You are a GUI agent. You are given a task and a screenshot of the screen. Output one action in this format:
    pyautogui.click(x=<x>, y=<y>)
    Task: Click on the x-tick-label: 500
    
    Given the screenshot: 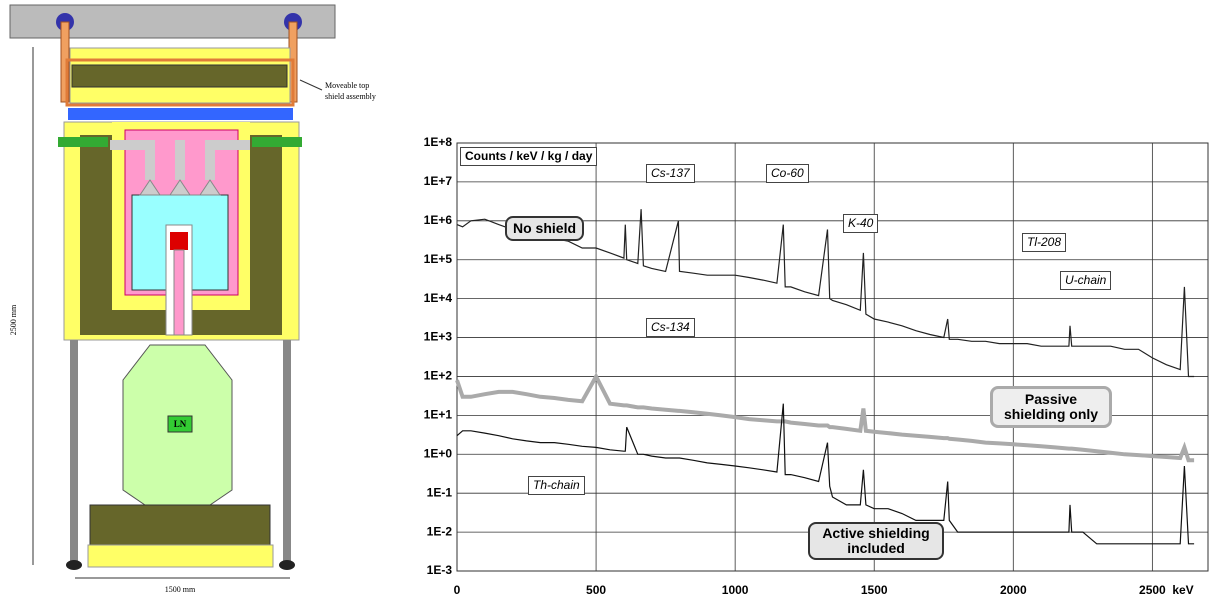 What is the action you would take?
    pyautogui.click(x=596, y=590)
    